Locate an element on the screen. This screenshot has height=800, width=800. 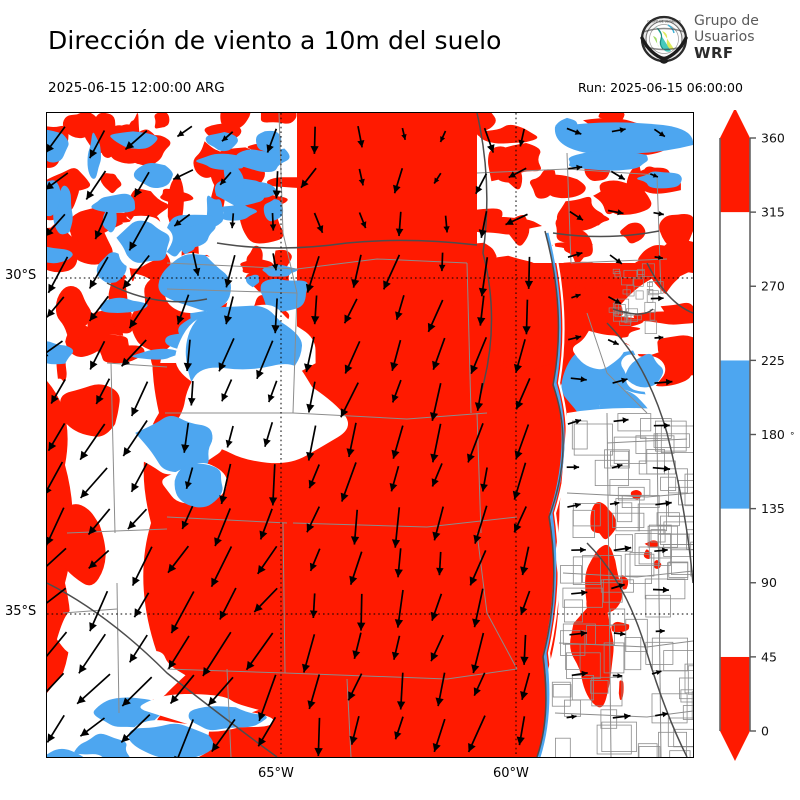
page-title: Dirección de viento a 10m del suelo is located at coordinates (275, 40).